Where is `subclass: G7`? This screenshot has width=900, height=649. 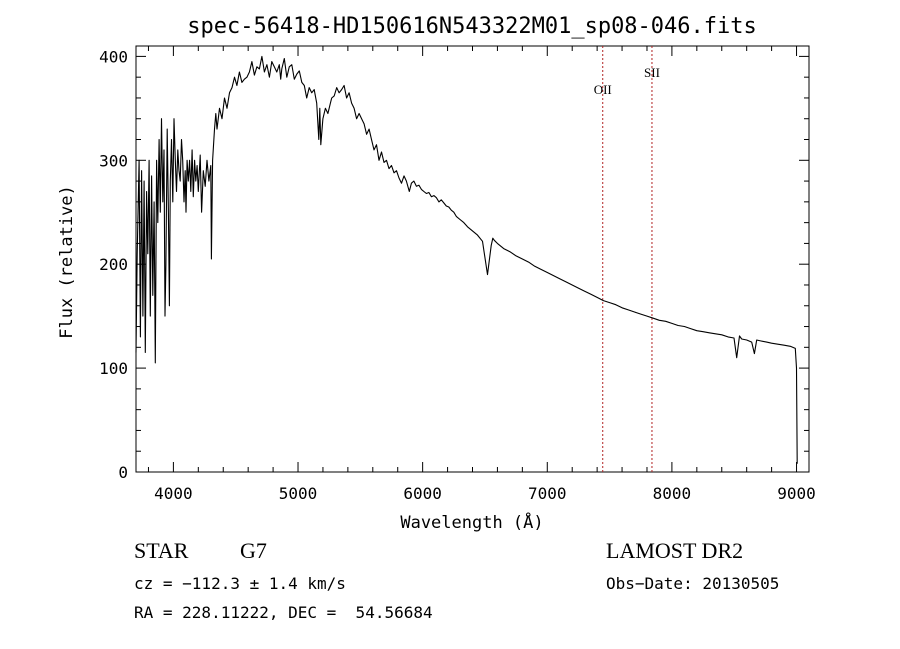 subclass: G7 is located at coordinates (253, 550).